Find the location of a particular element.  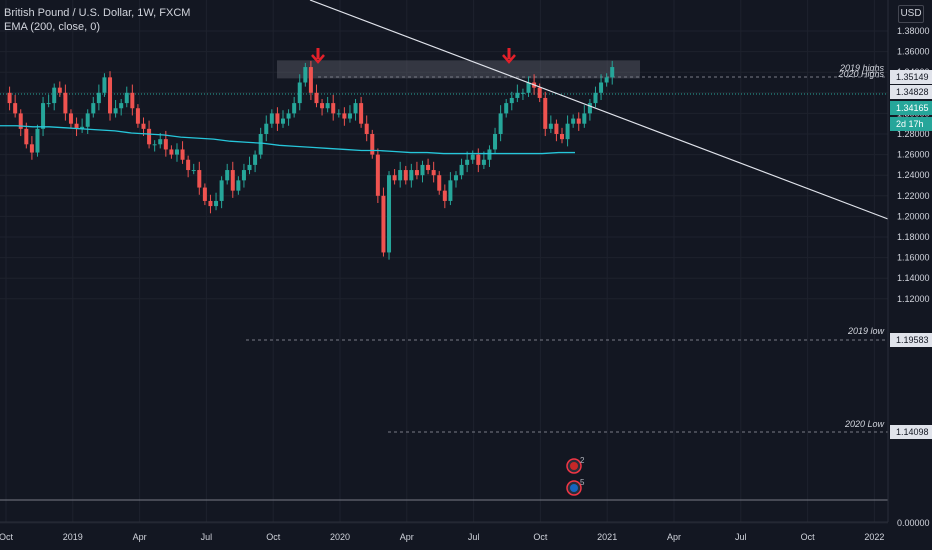

price-label: 1.14098 is located at coordinates (912, 432).